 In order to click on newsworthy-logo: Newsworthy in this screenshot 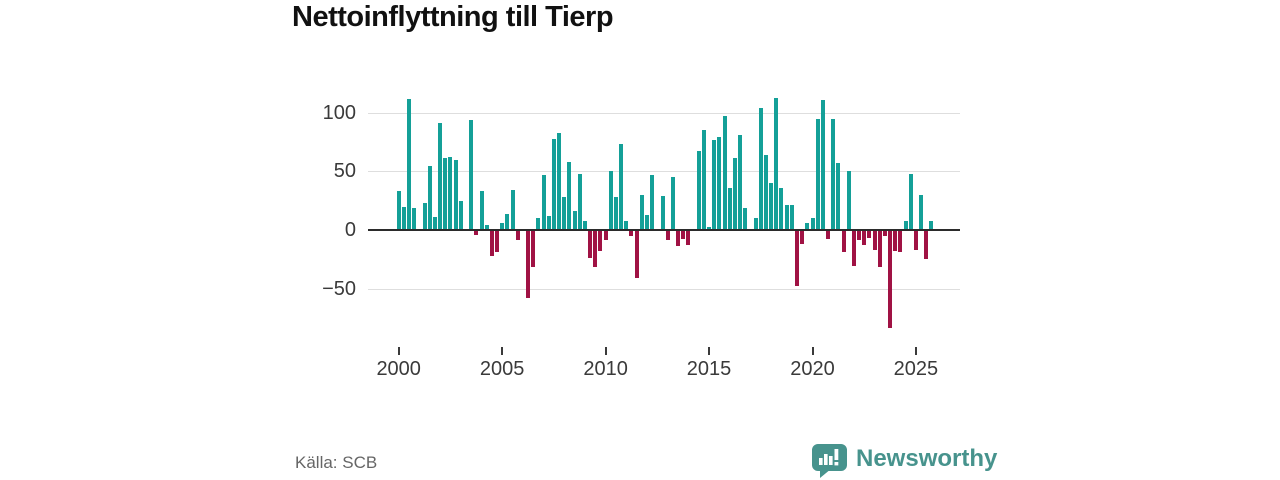, I will do `click(904, 462)`.